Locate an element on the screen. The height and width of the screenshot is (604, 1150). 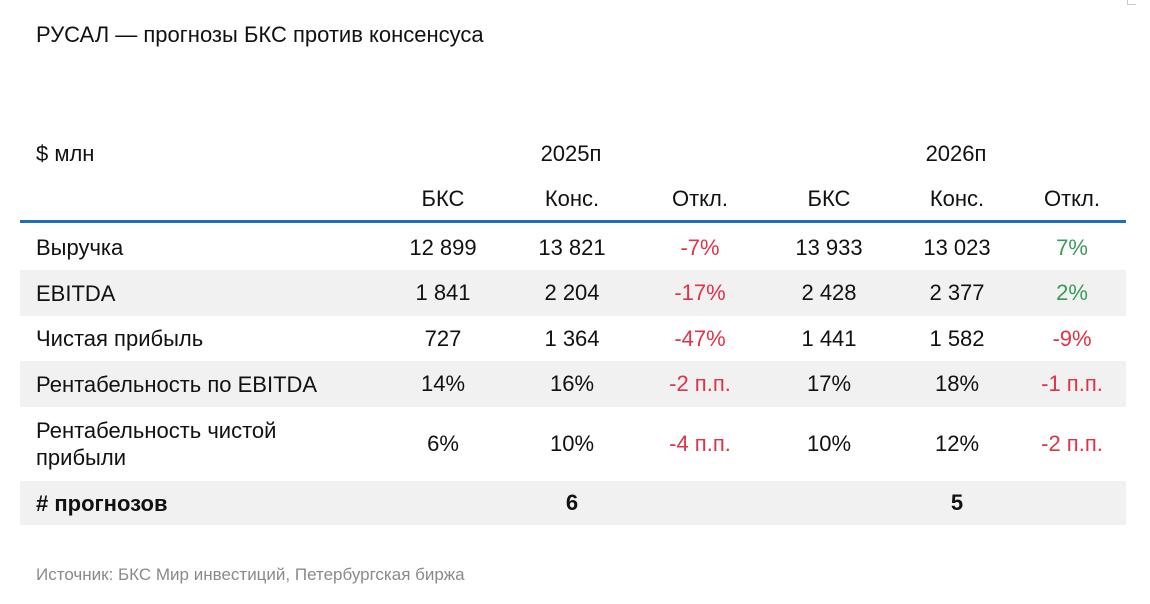
year-header-2026: 2026п is located at coordinates (956, 153).